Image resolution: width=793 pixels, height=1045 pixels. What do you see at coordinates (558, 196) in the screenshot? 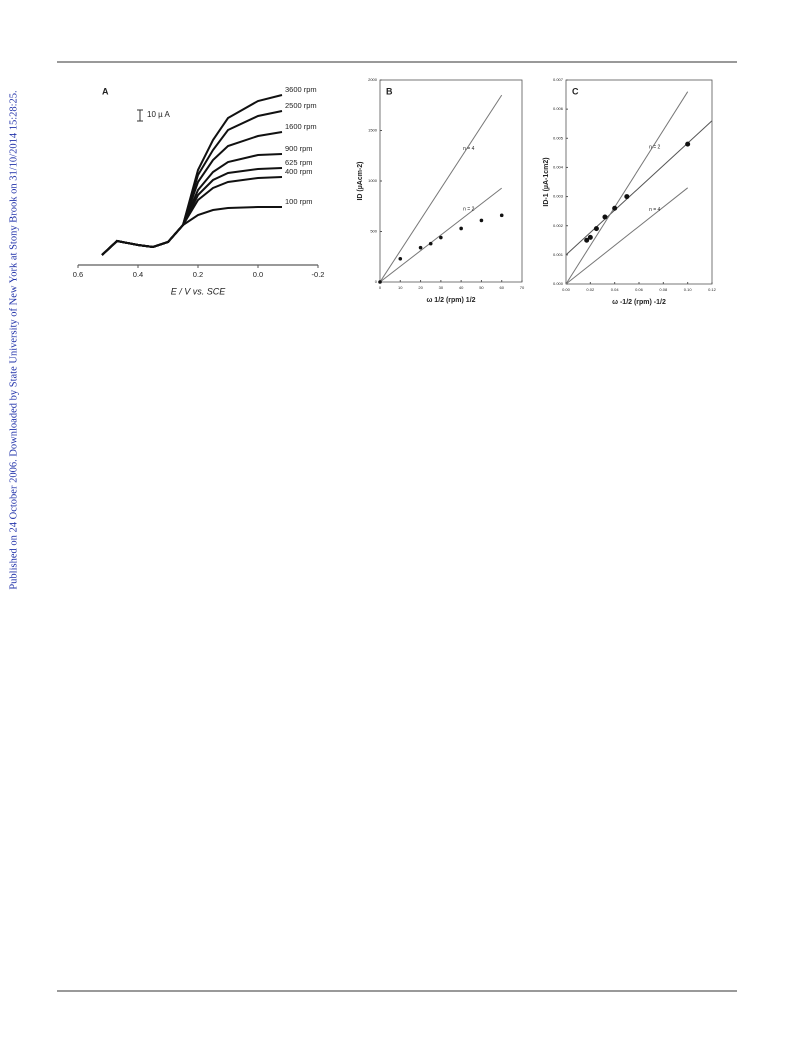
I see `y-tick-label: 0.003` at bounding box center [558, 196].